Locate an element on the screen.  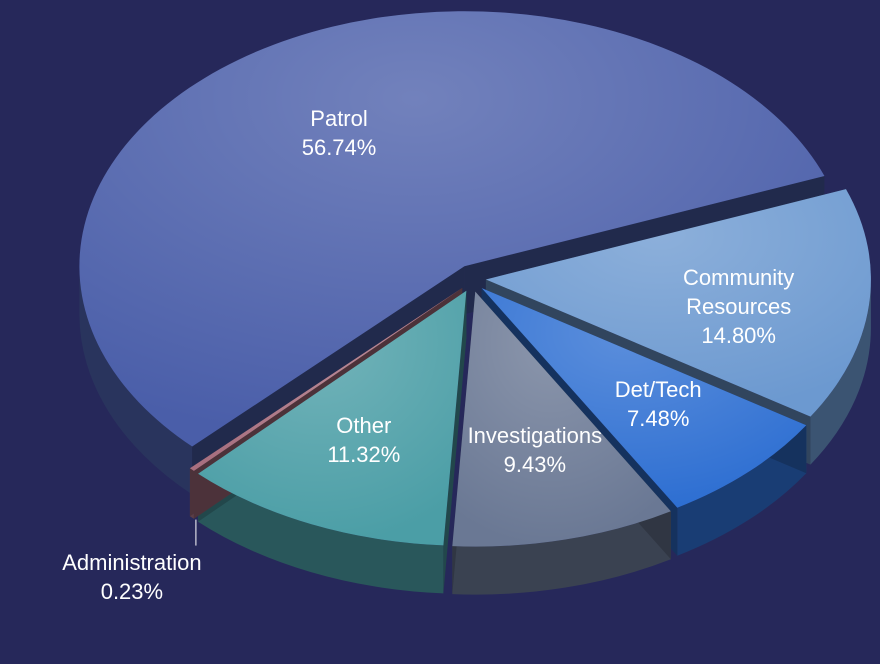
category-label: Community Resources is located at coordinates (739, 291).